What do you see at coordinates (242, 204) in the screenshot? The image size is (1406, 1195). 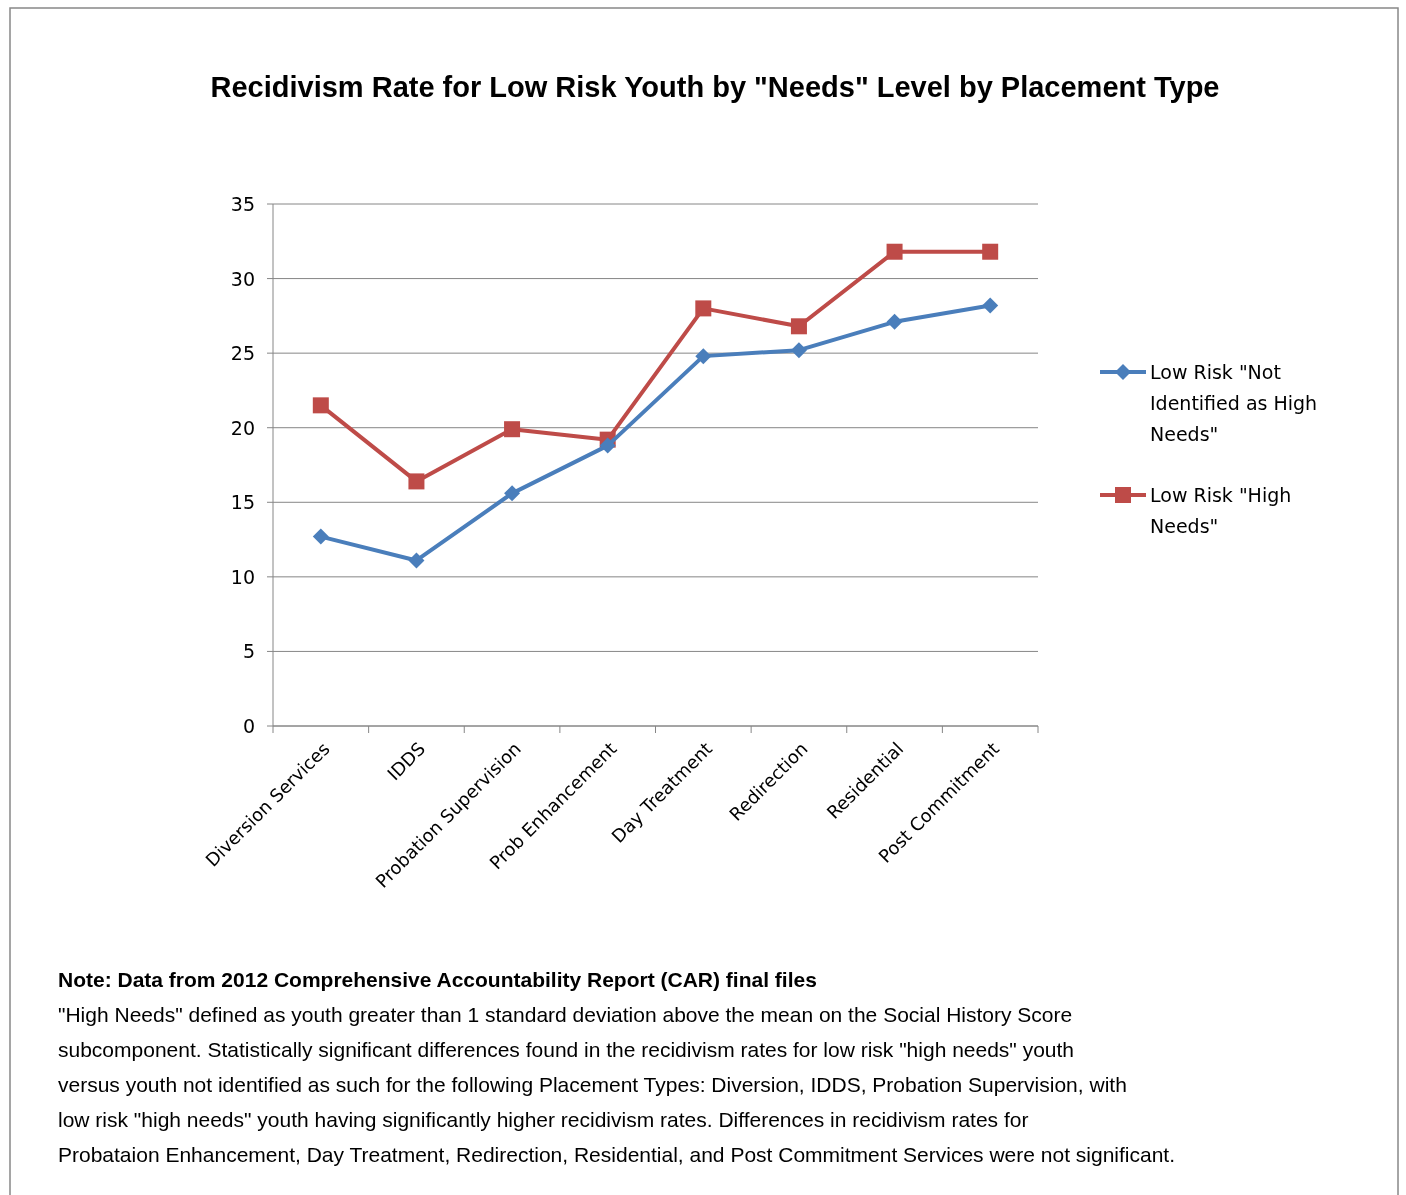 I see `y-tick-label: 35` at bounding box center [242, 204].